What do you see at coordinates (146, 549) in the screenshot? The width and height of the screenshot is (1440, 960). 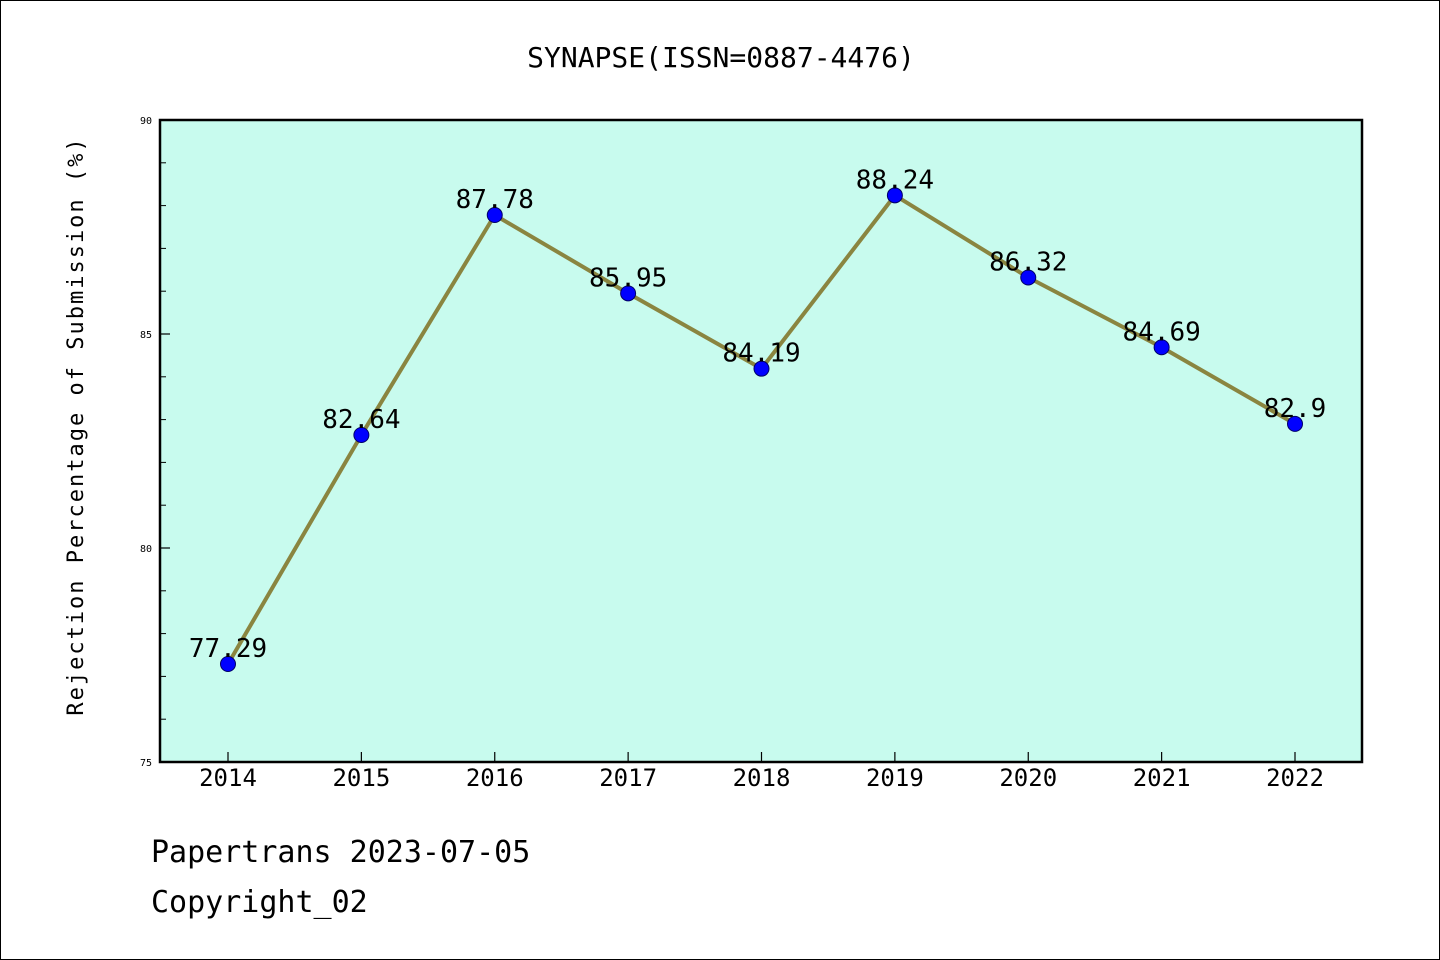 I see `y-tick-label: 80` at bounding box center [146, 549].